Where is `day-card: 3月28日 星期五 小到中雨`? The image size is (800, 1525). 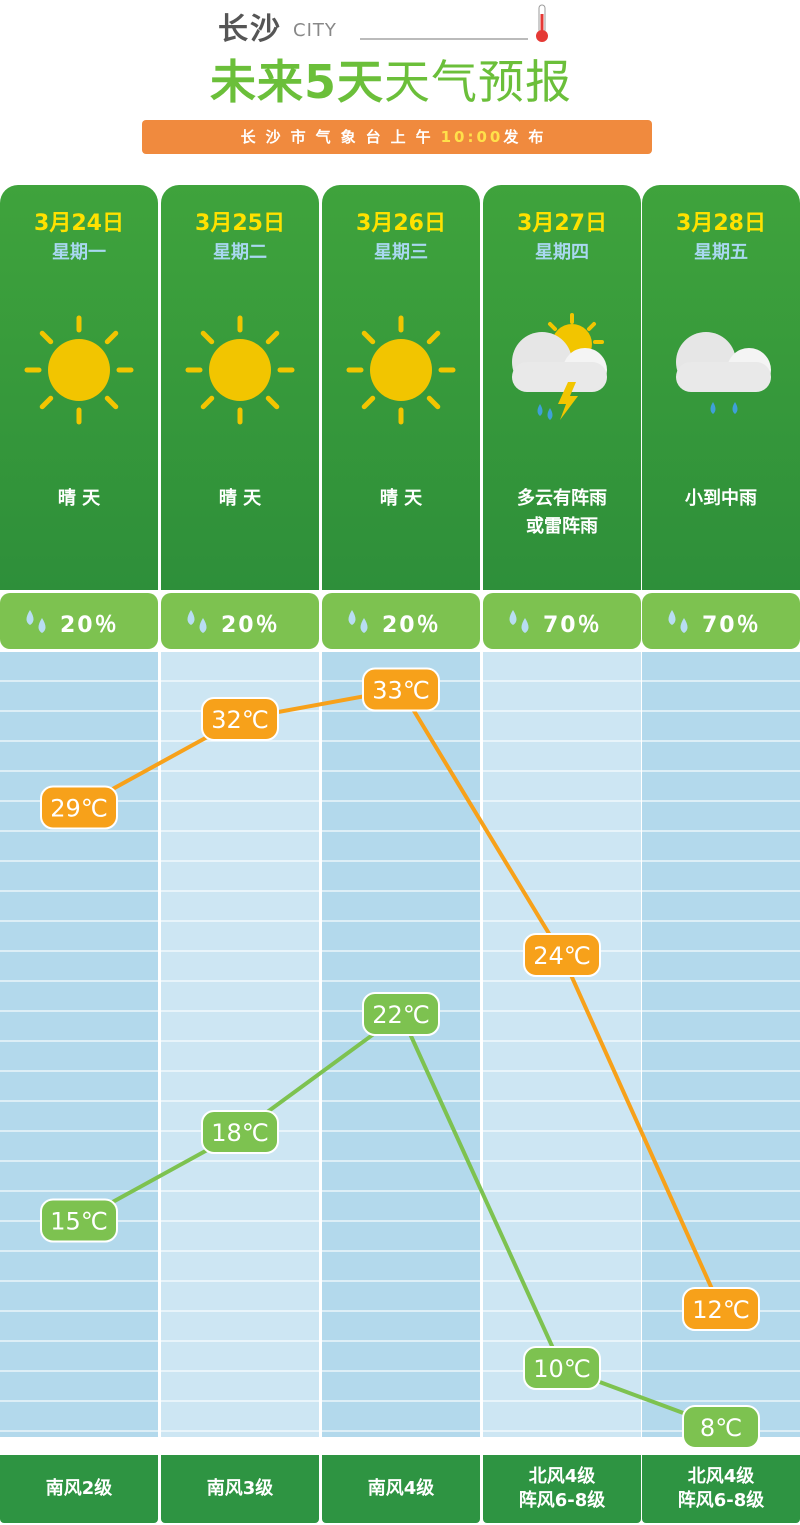
day-card: 3月28日 星期五 小到中雨 is located at coordinates (721, 387).